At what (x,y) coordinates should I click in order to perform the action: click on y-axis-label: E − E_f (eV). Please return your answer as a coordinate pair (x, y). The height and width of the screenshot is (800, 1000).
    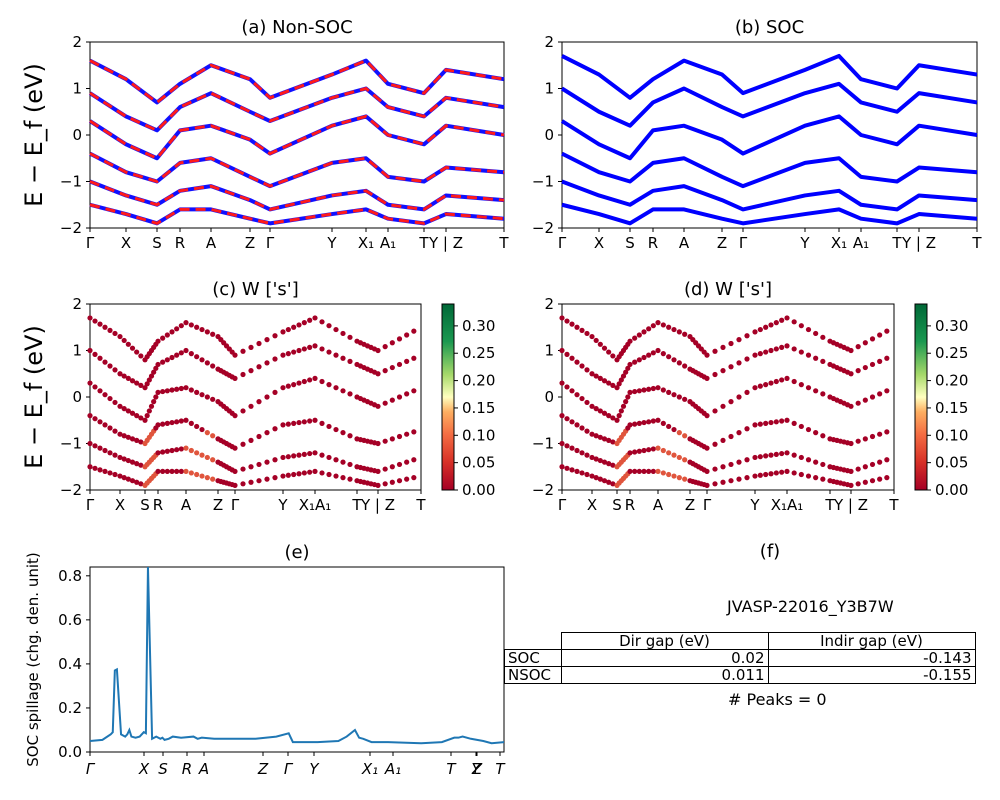
    Looking at the image, I should click on (34, 397).